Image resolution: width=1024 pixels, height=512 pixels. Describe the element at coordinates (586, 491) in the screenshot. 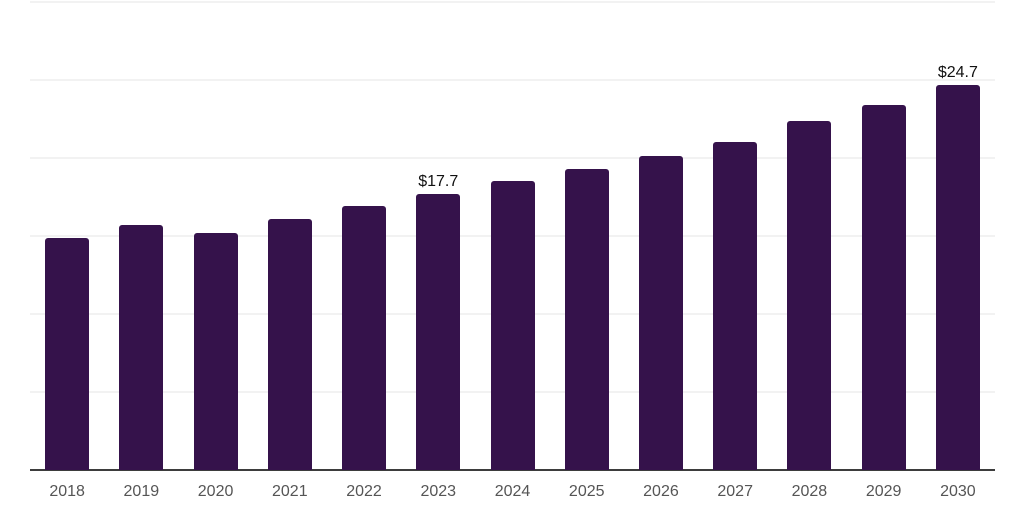

I see `x-tick-label-2025: 2025` at that location.